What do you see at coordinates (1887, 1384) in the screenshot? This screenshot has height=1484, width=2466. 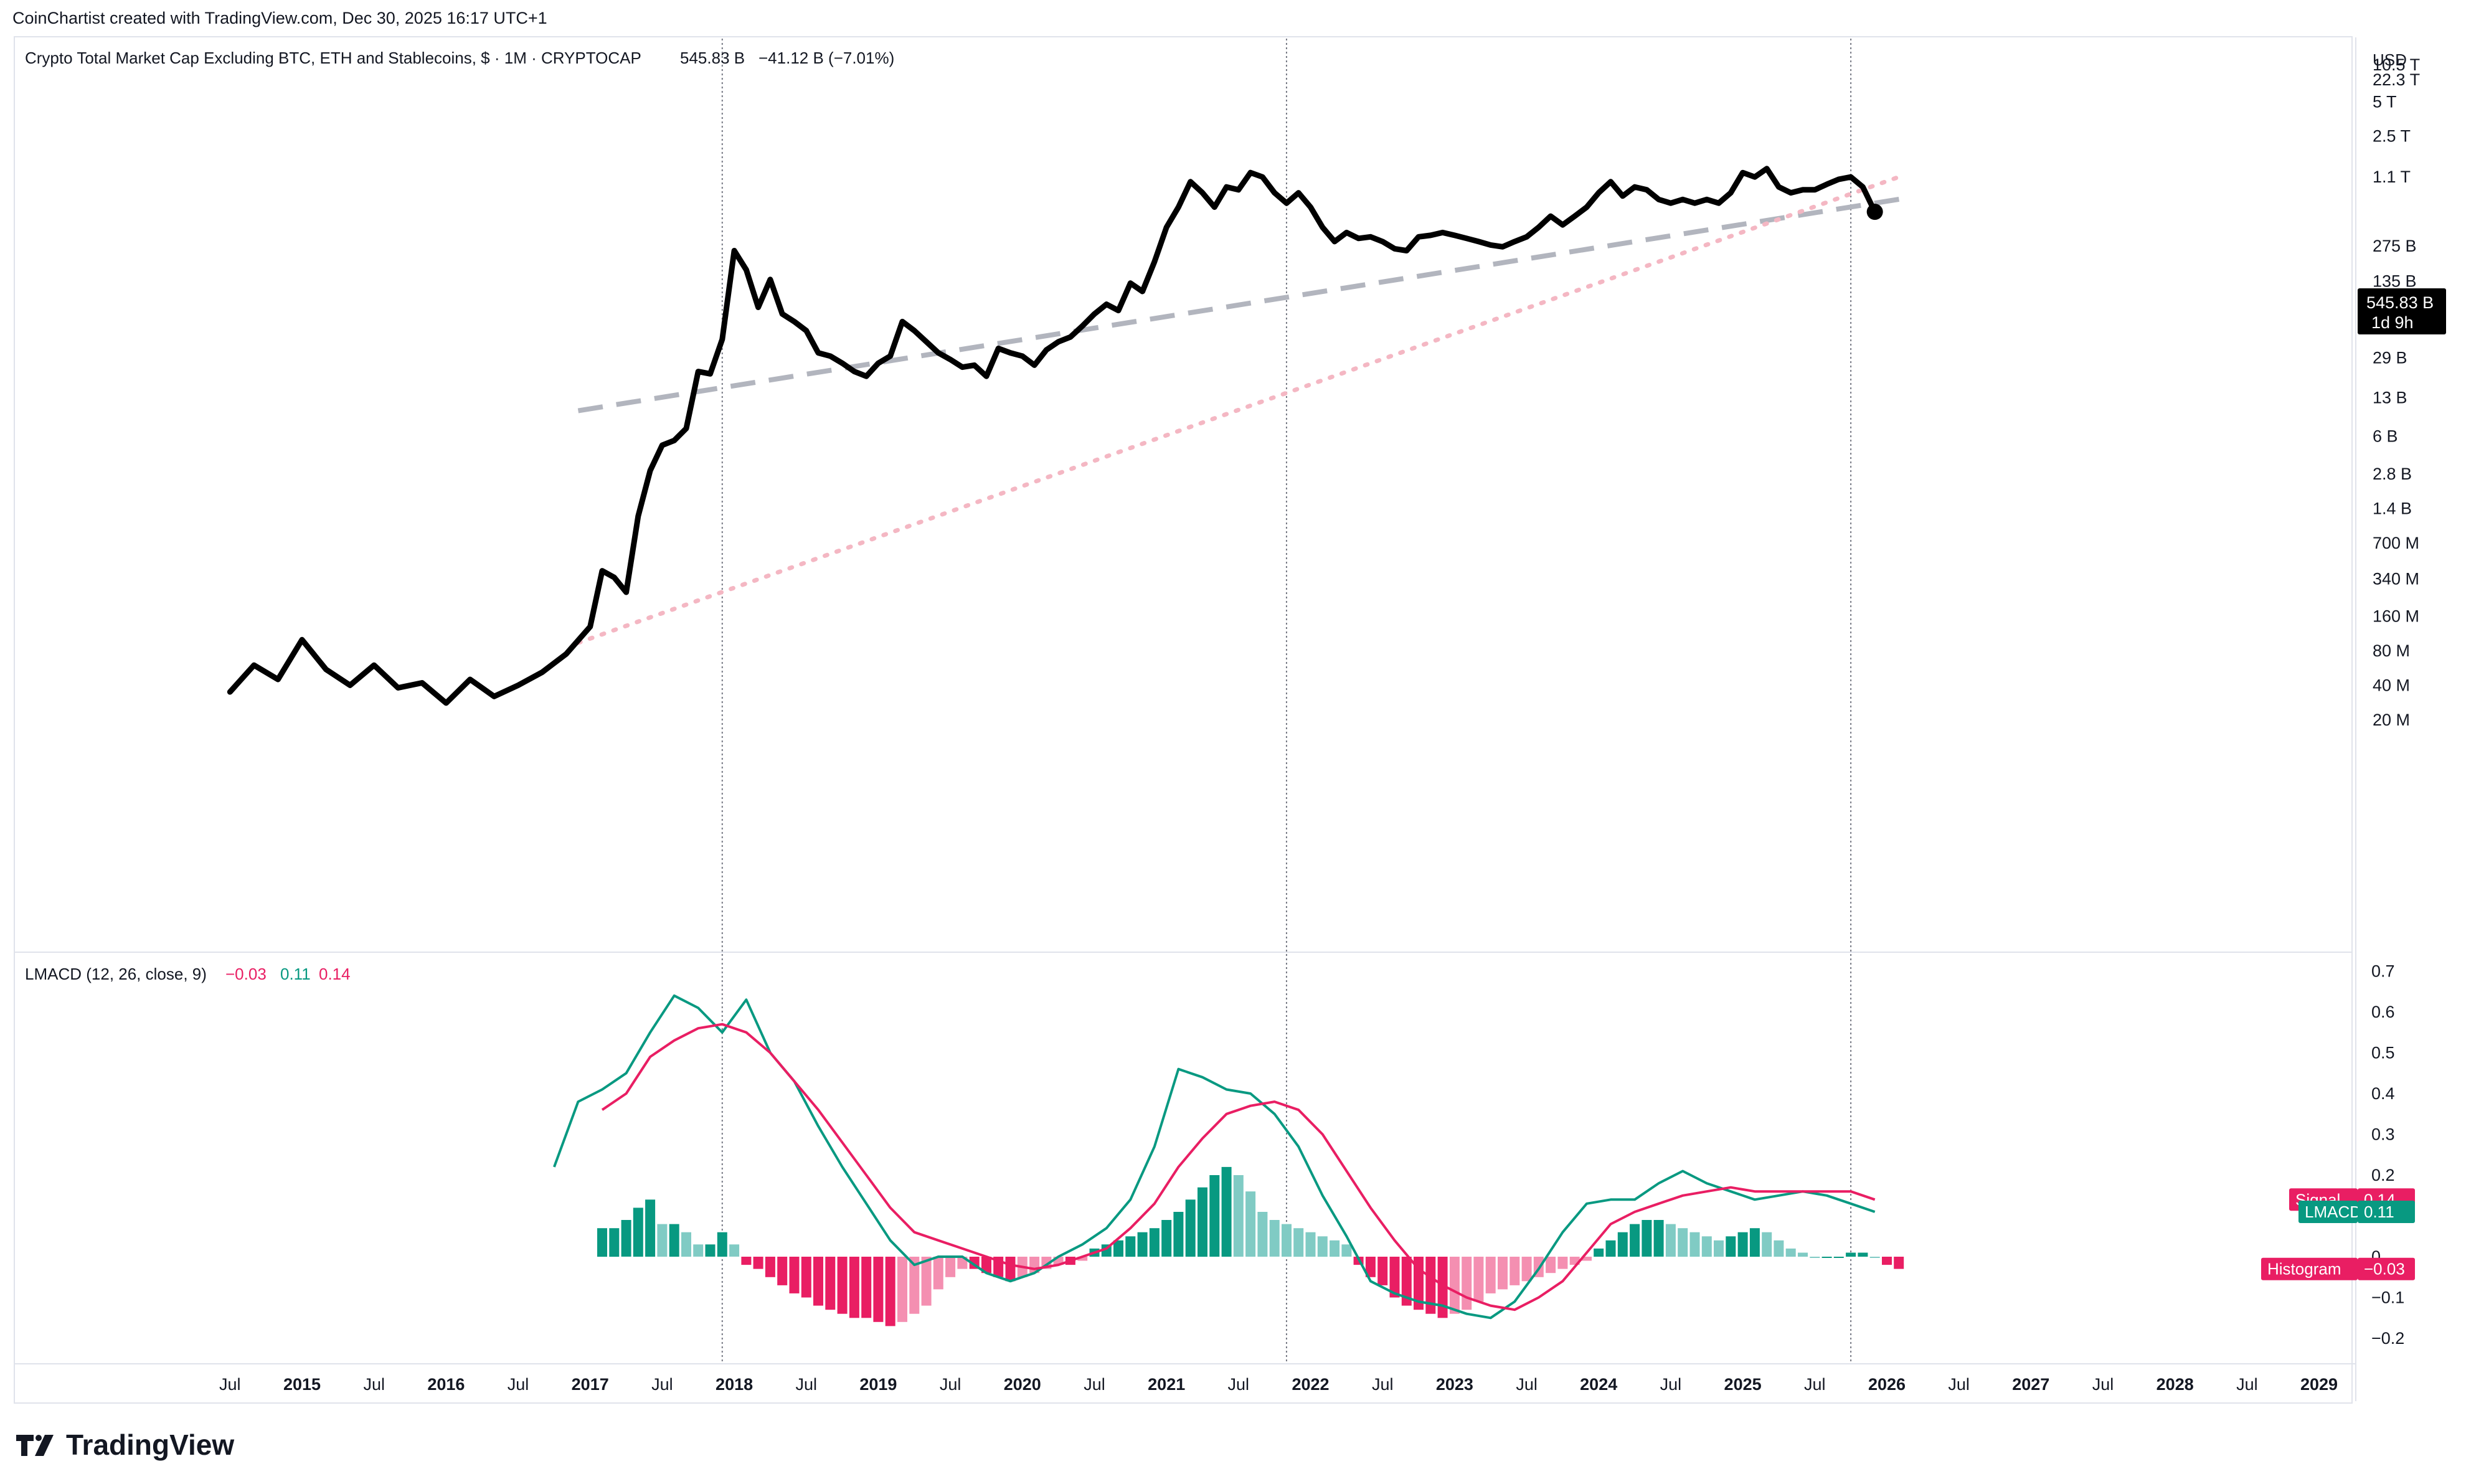 I see `time-axis-label: 2026` at bounding box center [1887, 1384].